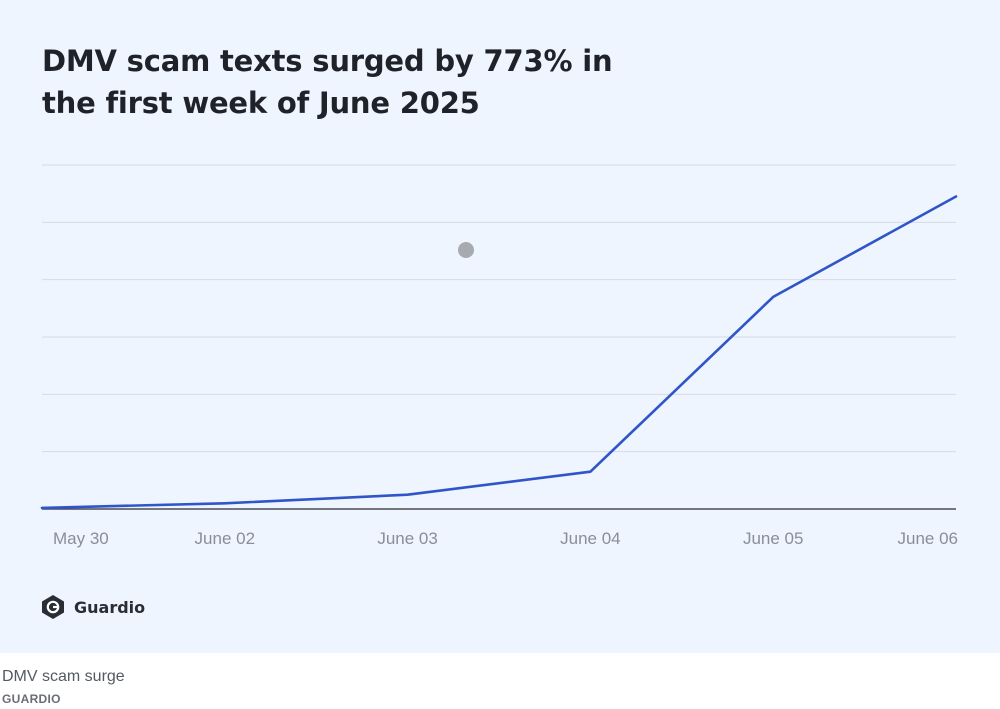 This screenshot has width=1000, height=709. What do you see at coordinates (590, 538) in the screenshot?
I see `x-tick-label: June 04` at bounding box center [590, 538].